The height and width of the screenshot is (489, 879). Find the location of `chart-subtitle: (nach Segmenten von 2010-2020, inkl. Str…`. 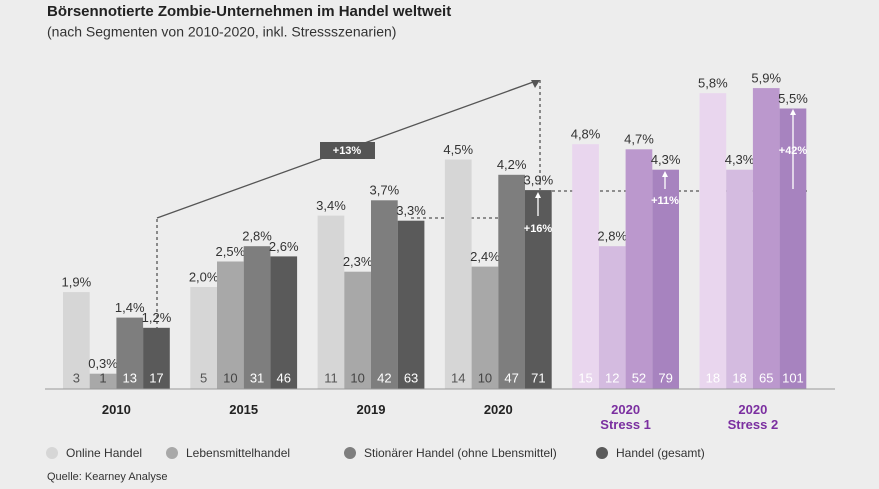

chart-subtitle: (nach Segmenten von 2010-2020, inkl. Str… is located at coordinates (221, 32).